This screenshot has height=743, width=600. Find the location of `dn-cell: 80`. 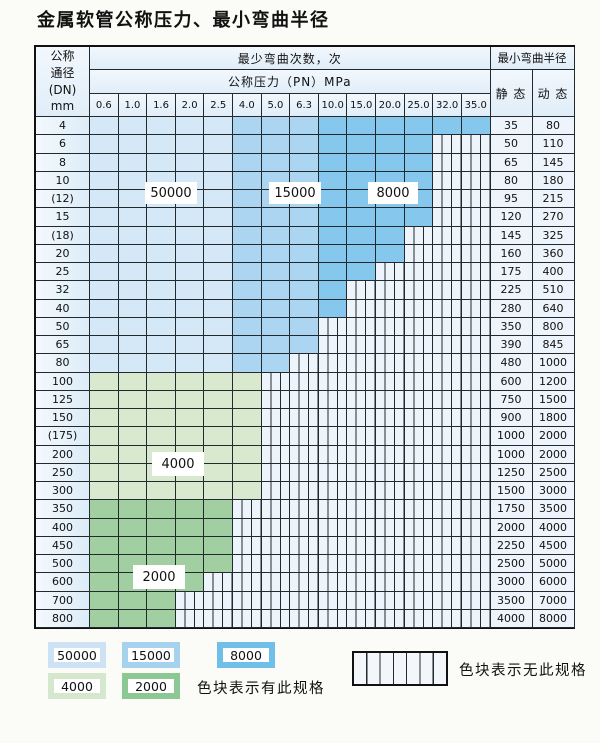

dn-cell: 80 is located at coordinates (63, 363).